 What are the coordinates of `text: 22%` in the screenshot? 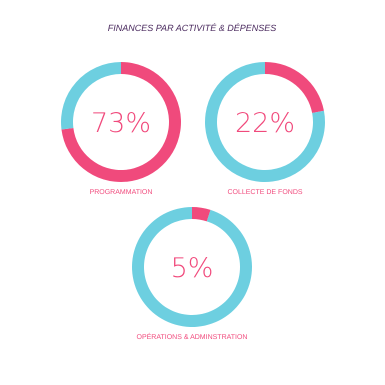 It's located at (265, 123).